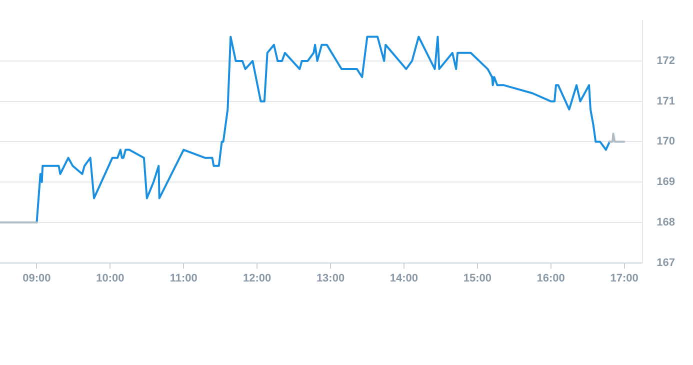  I want to click on x-tick-label: 10:00, so click(110, 278).